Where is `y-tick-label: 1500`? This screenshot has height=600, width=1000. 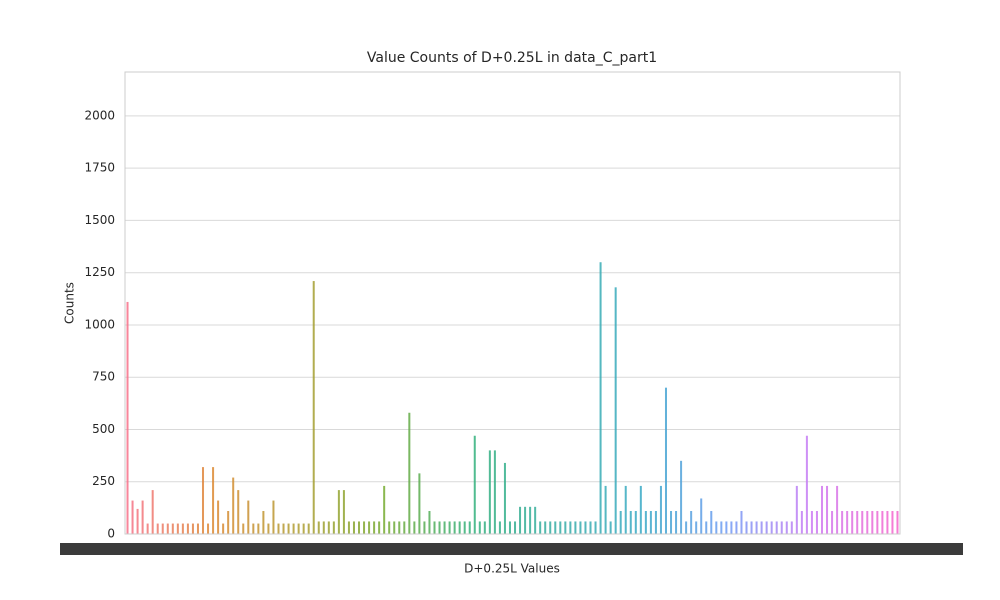 y-tick-label: 1500 is located at coordinates (99, 220).